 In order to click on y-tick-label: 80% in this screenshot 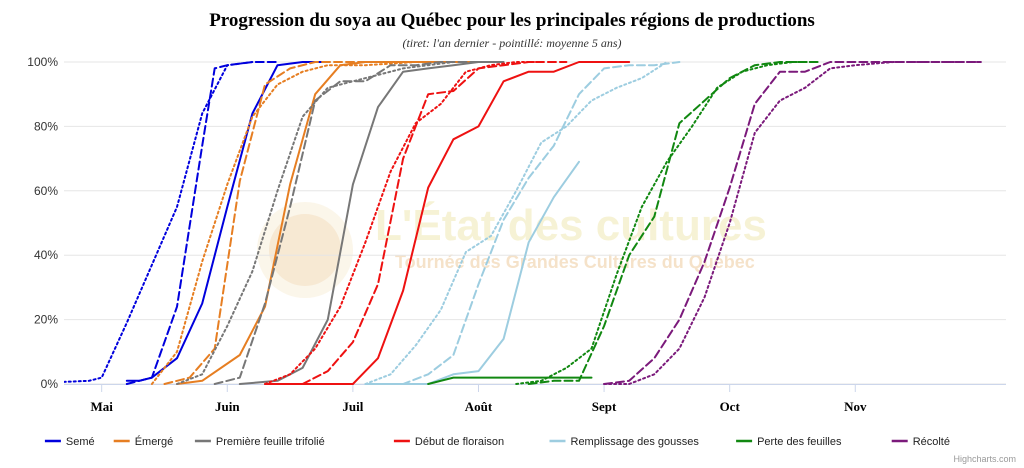, I will do `click(46, 126)`.